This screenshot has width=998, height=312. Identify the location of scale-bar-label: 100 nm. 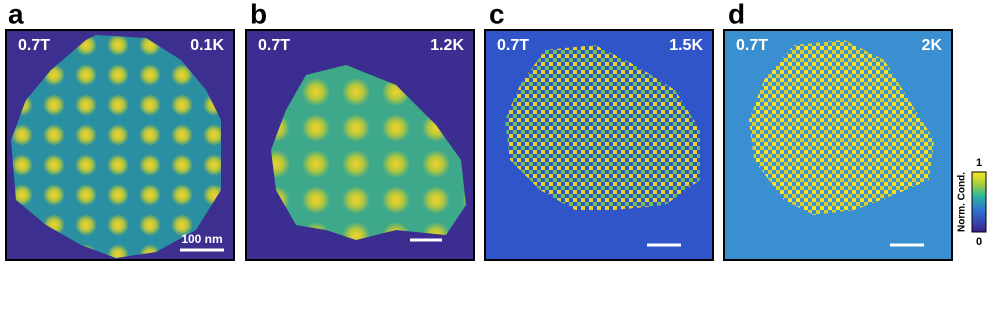
(201, 239).